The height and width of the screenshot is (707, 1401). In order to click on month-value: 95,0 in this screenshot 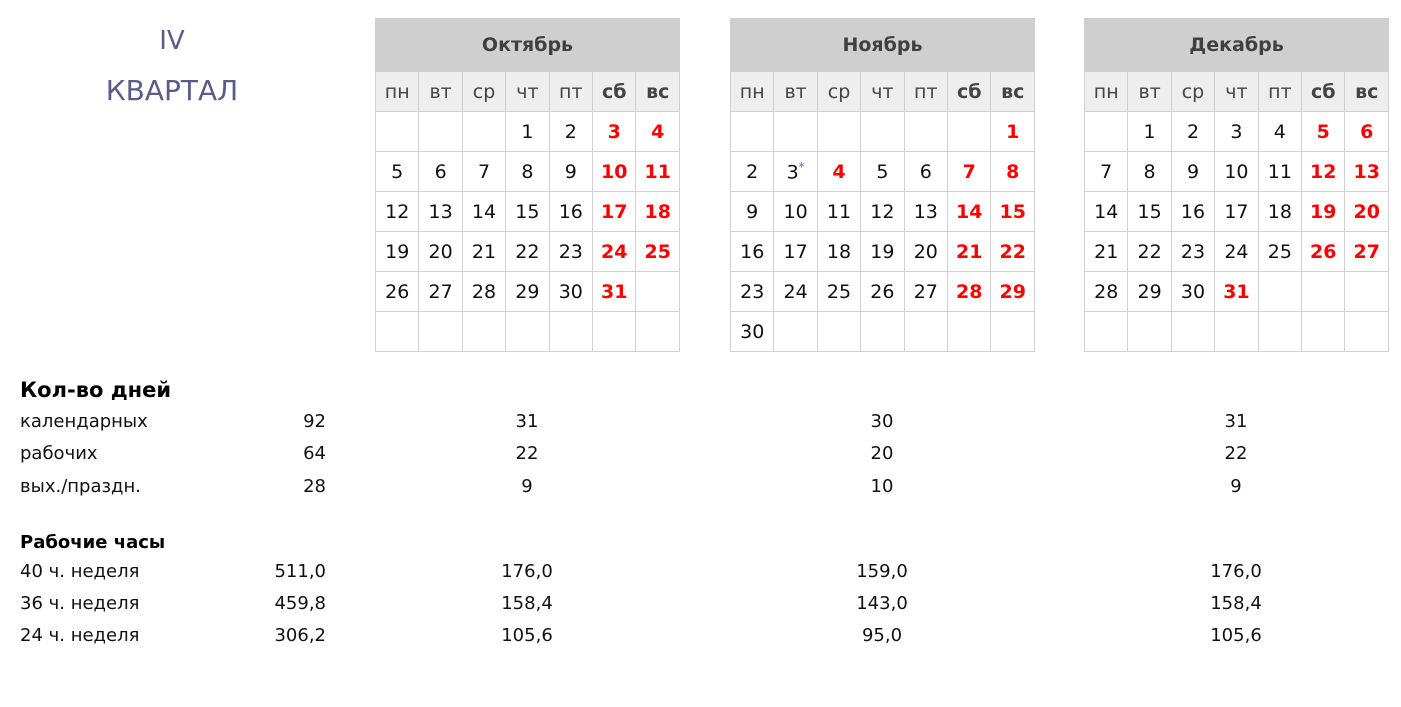, I will do `click(882, 635)`.